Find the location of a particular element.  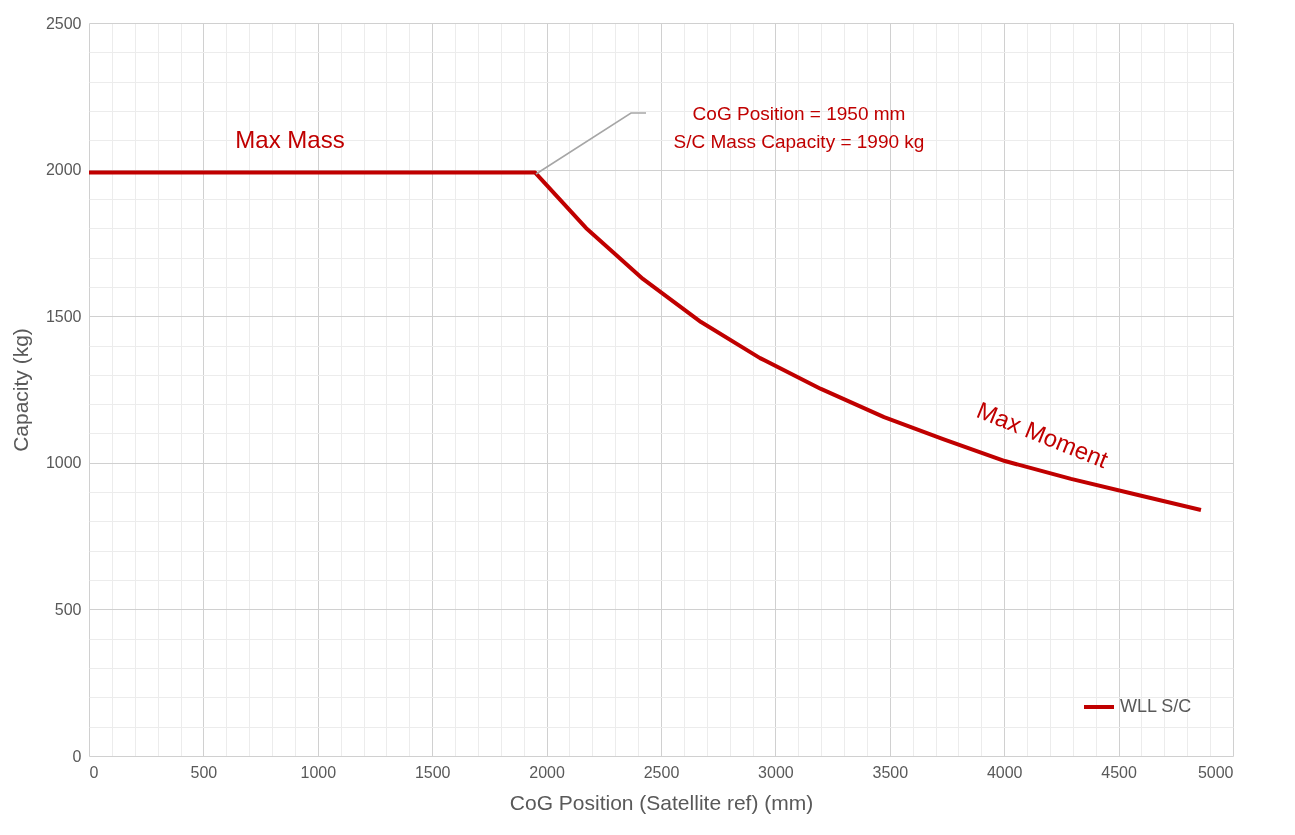

x-tick-label: 1000 is located at coordinates (318, 772).